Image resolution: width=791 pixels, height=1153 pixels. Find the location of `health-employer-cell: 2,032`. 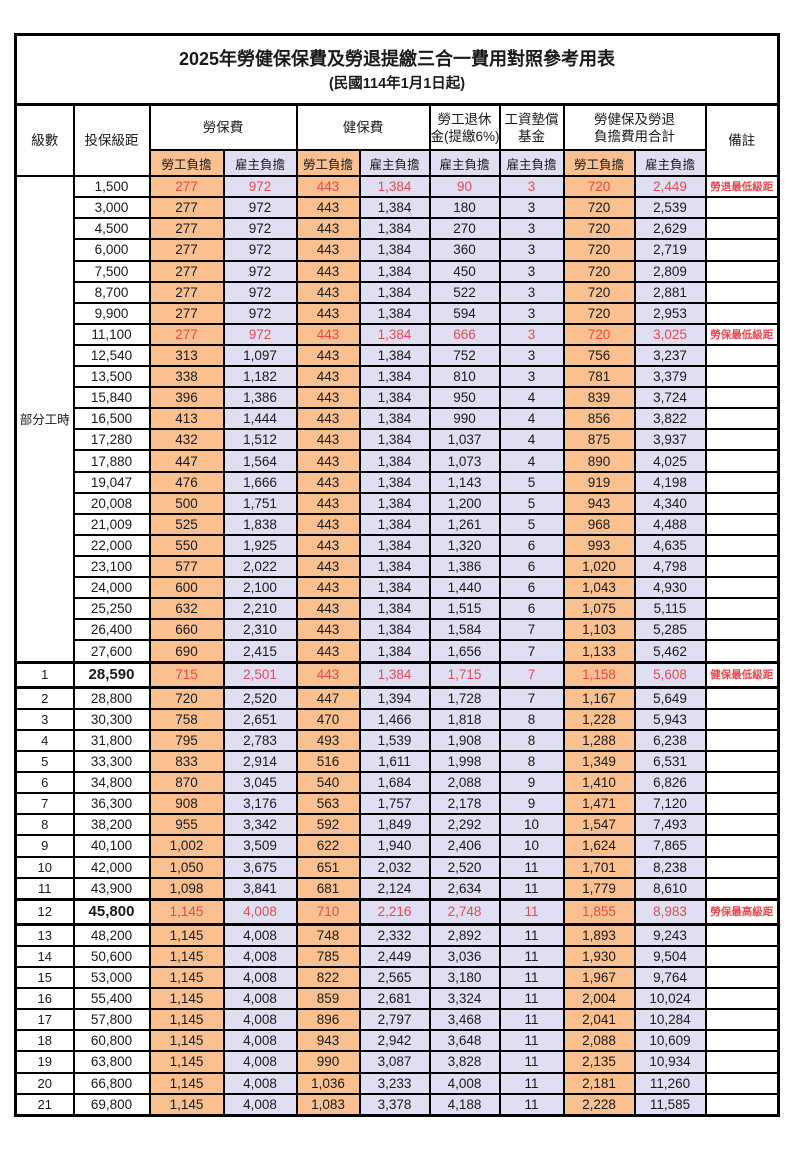

health-employer-cell: 2,032 is located at coordinates (394, 867).